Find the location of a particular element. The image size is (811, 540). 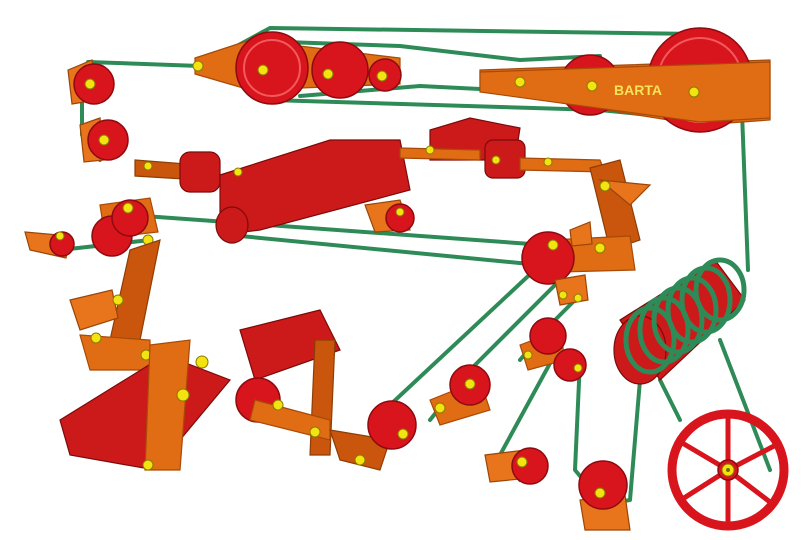

left-brackets is located at coordinates (98, 111).